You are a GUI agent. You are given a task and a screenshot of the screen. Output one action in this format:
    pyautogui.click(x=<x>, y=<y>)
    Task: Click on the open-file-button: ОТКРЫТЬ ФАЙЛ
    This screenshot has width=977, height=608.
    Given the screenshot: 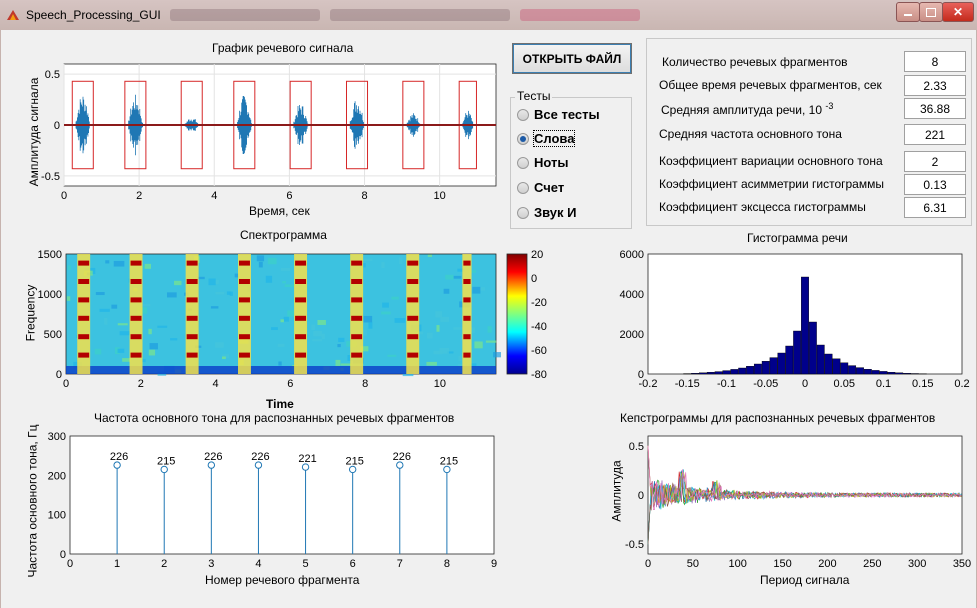 What is the action you would take?
    pyautogui.click(x=572, y=58)
    